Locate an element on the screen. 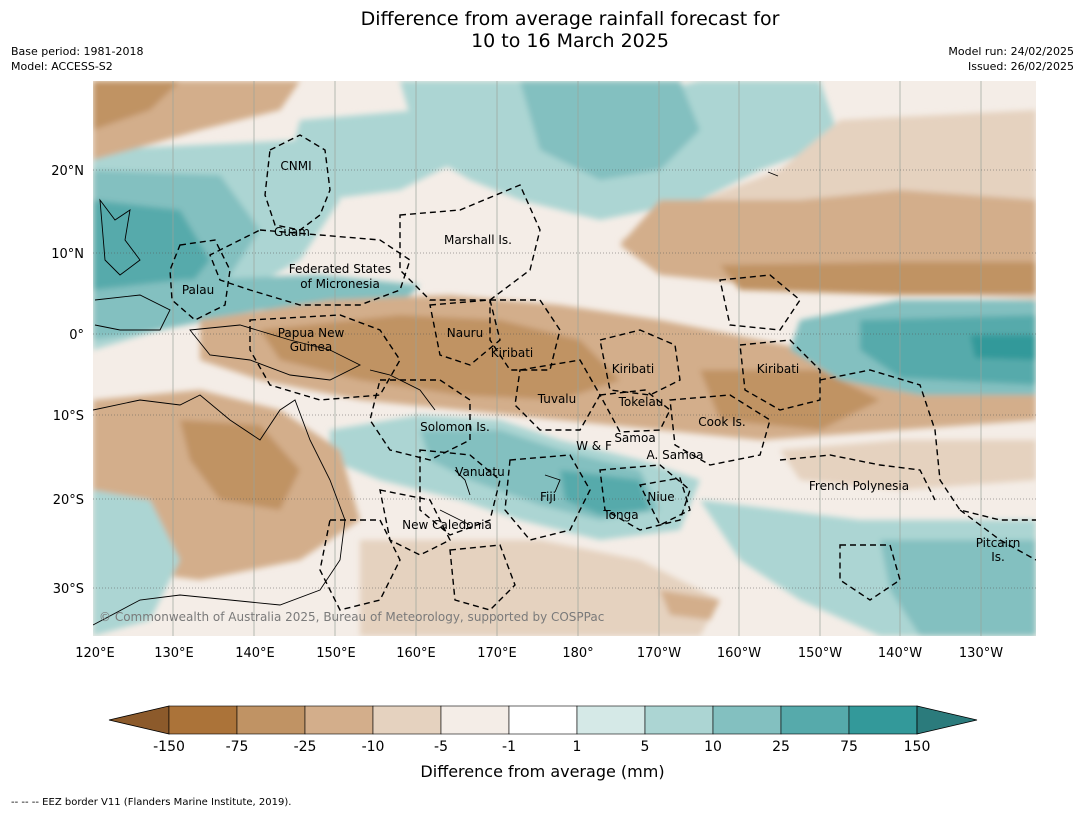  region-label: New Caledonia is located at coordinates (447, 525).